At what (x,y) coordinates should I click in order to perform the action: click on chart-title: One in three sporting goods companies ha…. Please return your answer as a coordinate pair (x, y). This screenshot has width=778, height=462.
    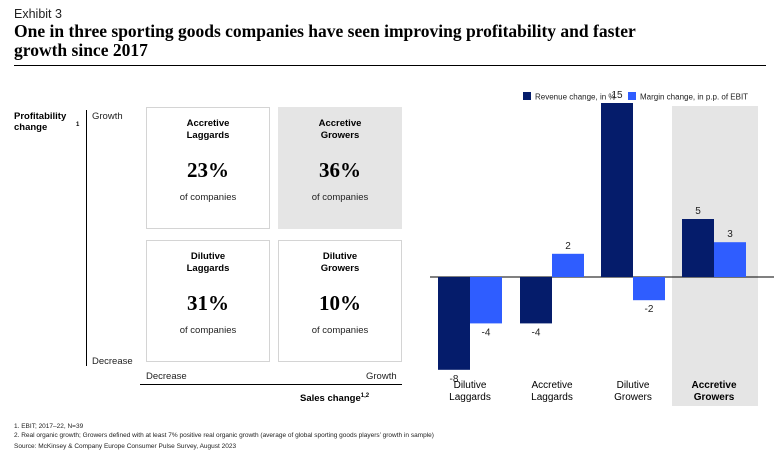
    Looking at the image, I should click on (325, 40).